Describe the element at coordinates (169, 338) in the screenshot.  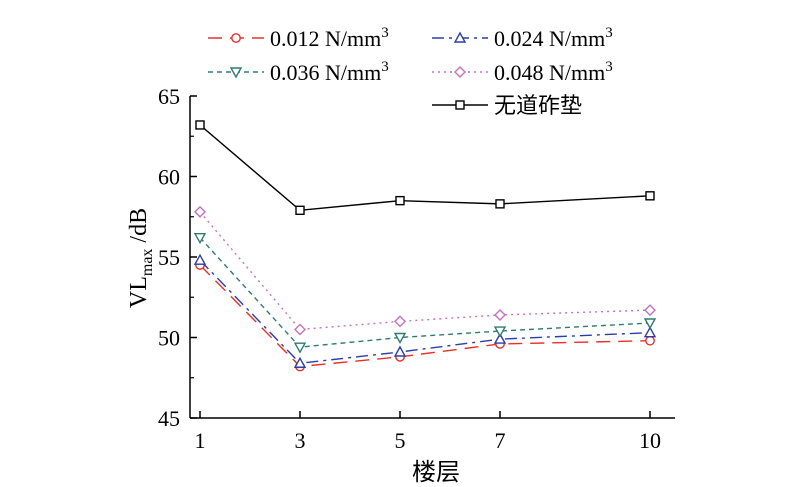
I see `y-tick-label: 50` at that location.